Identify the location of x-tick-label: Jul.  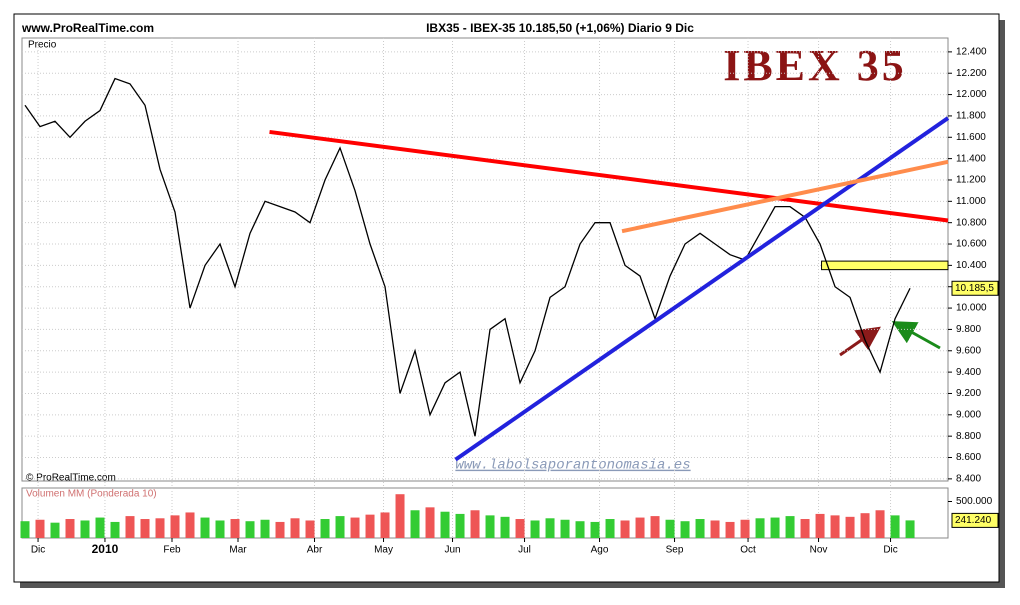
(524, 550).